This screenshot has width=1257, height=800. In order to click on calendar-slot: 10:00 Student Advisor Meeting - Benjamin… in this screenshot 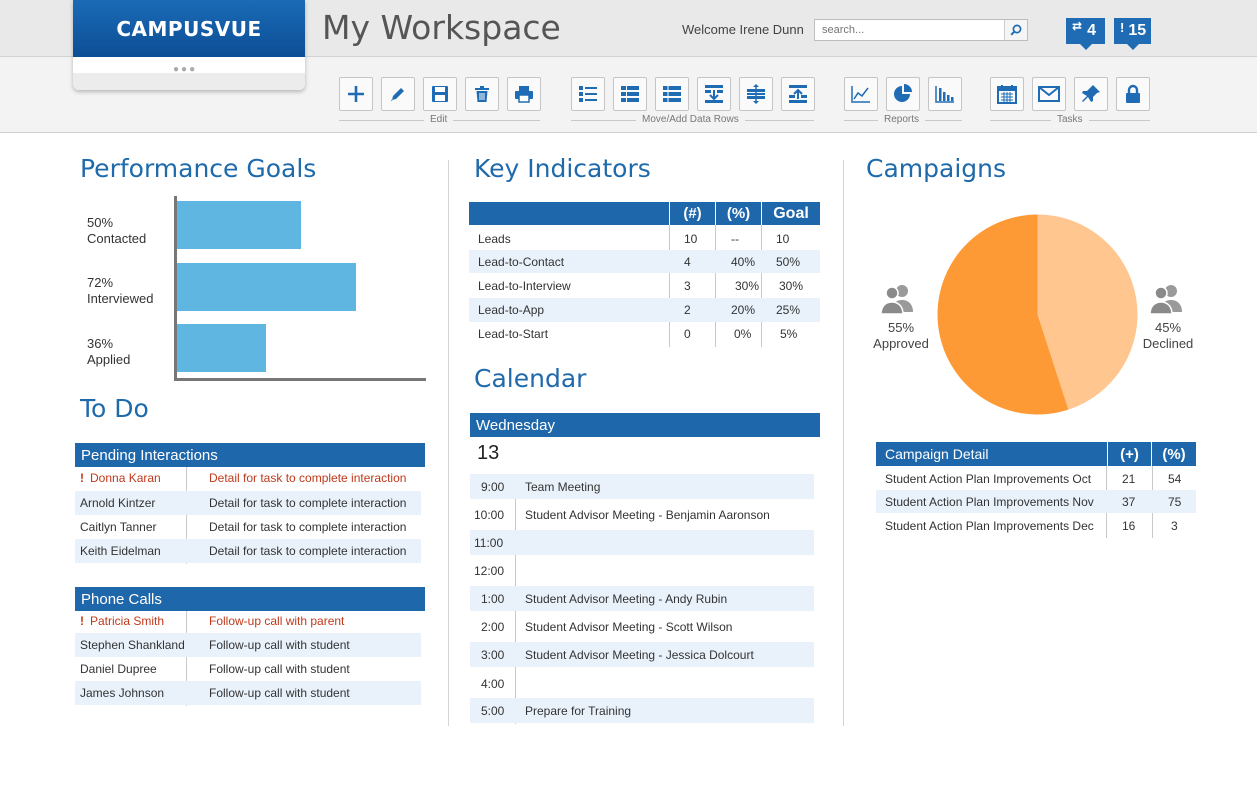, I will do `click(642, 514)`.